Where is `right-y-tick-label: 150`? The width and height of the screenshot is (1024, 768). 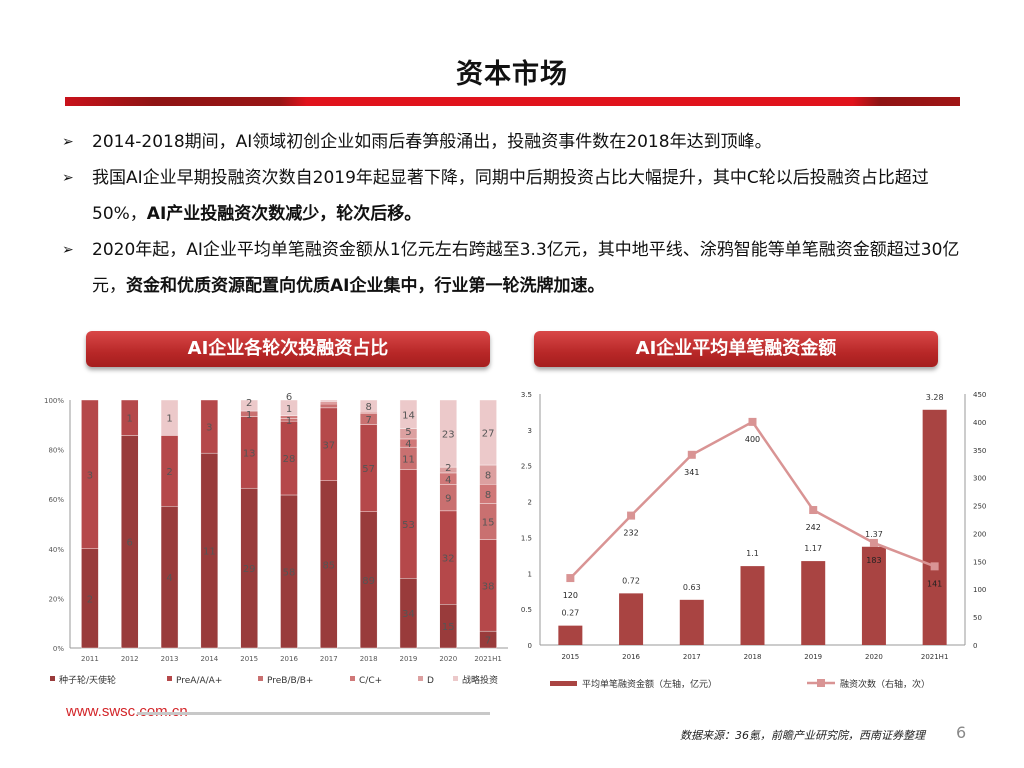 right-y-tick-label: 150 is located at coordinates (979, 562).